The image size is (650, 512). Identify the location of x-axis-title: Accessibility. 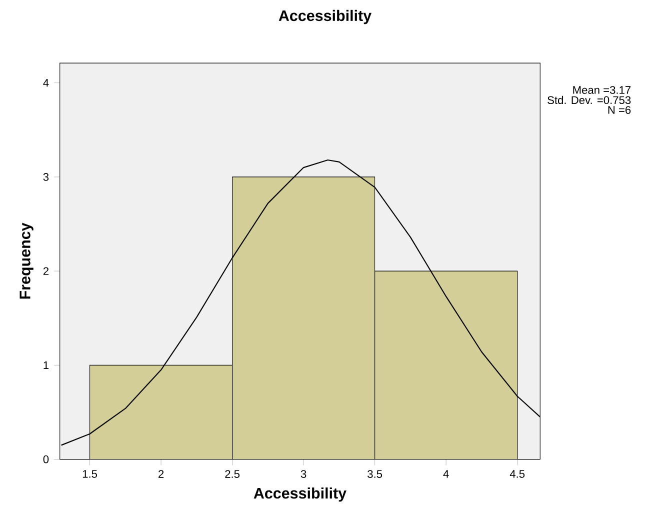
(300, 494).